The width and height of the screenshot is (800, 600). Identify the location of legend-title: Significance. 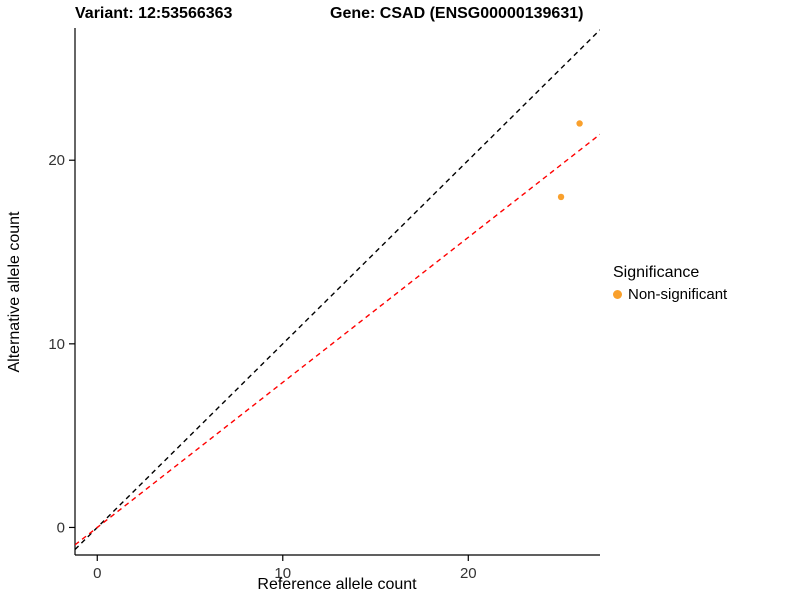
(656, 272).